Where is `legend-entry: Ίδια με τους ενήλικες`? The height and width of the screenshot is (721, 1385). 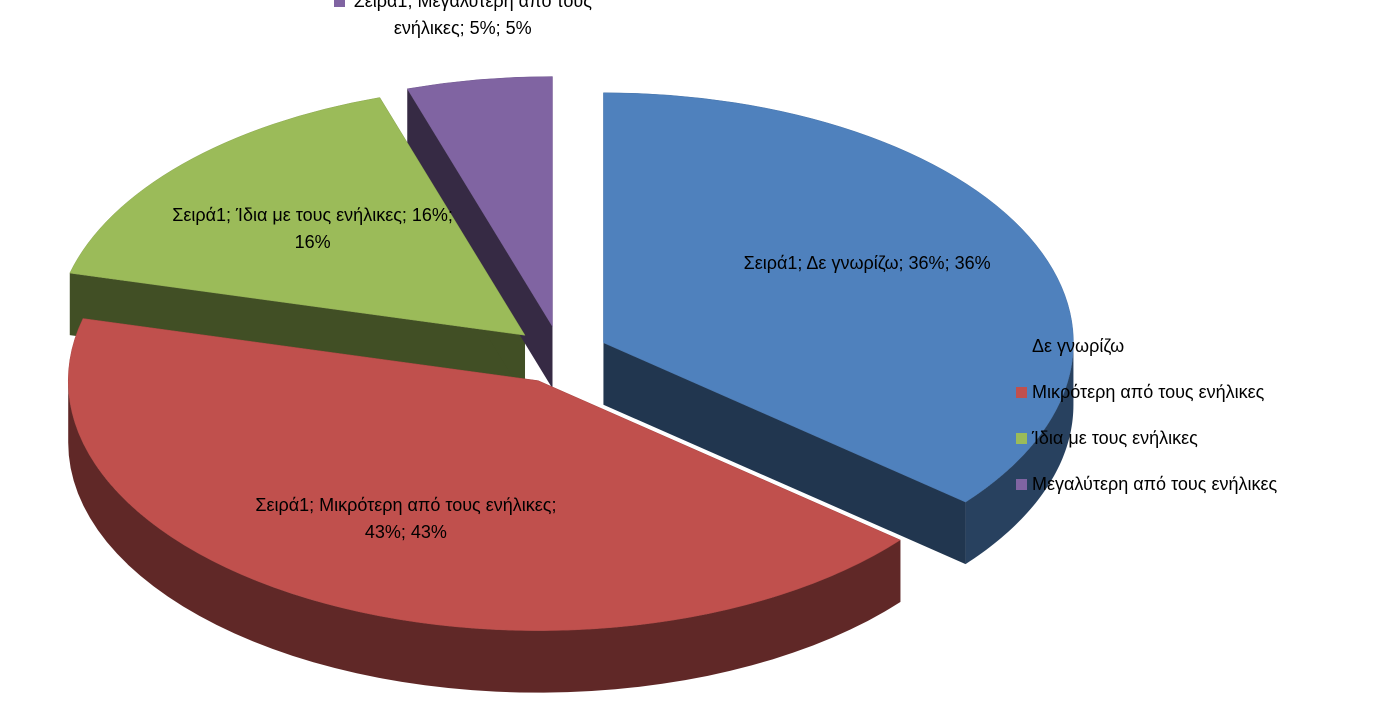
legend-entry: Ίδια με τους ενήλικες is located at coordinates (1146, 438).